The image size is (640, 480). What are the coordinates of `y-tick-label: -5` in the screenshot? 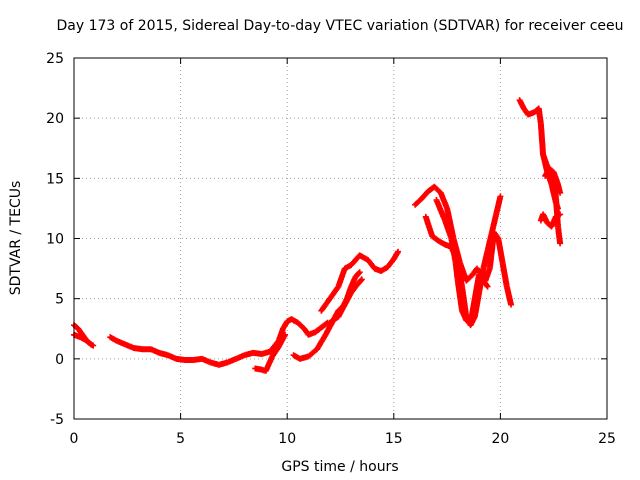 It's located at (57, 420).